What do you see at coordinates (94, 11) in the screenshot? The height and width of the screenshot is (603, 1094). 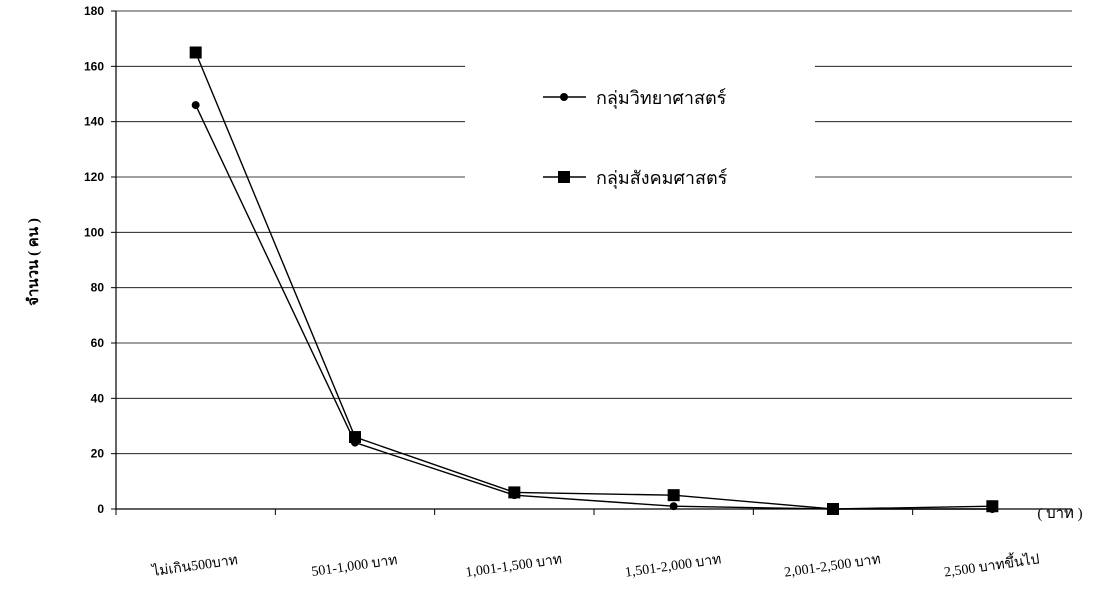 I see `y-tick-label: 180` at bounding box center [94, 11].